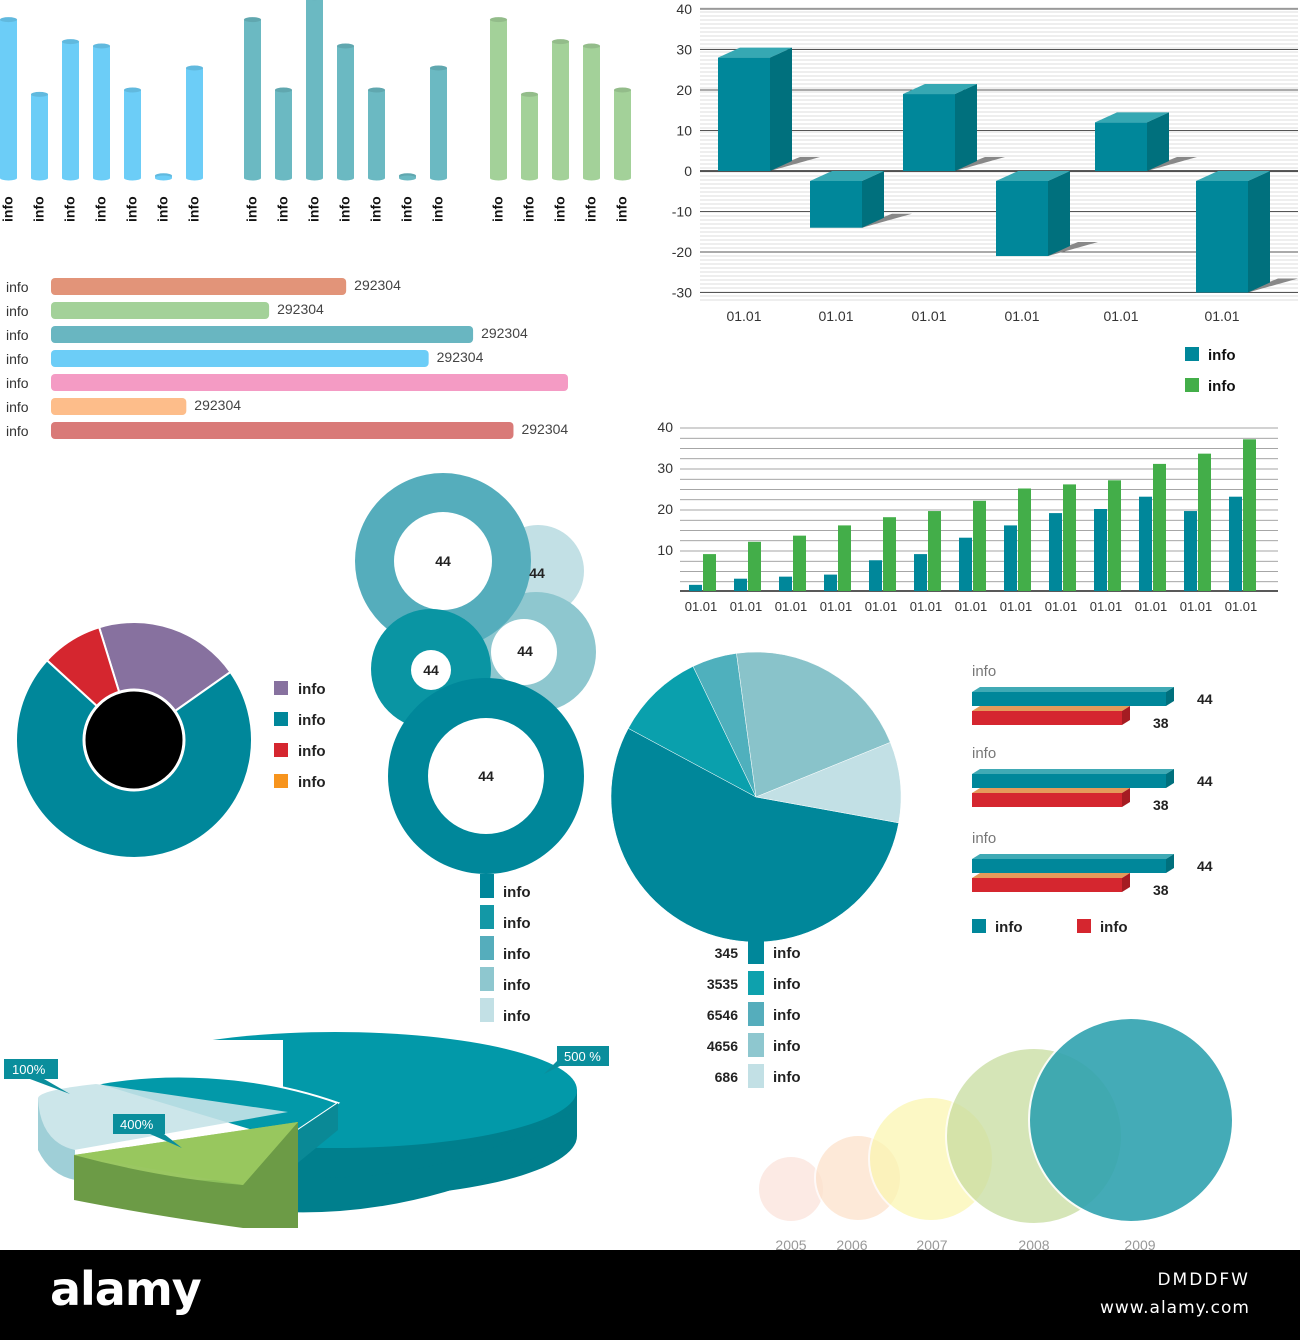 Image resolution: width=1300 pixels, height=1340 pixels. What do you see at coordinates (582, 1056) in the screenshot?
I see `callout-label: 500 %` at bounding box center [582, 1056].